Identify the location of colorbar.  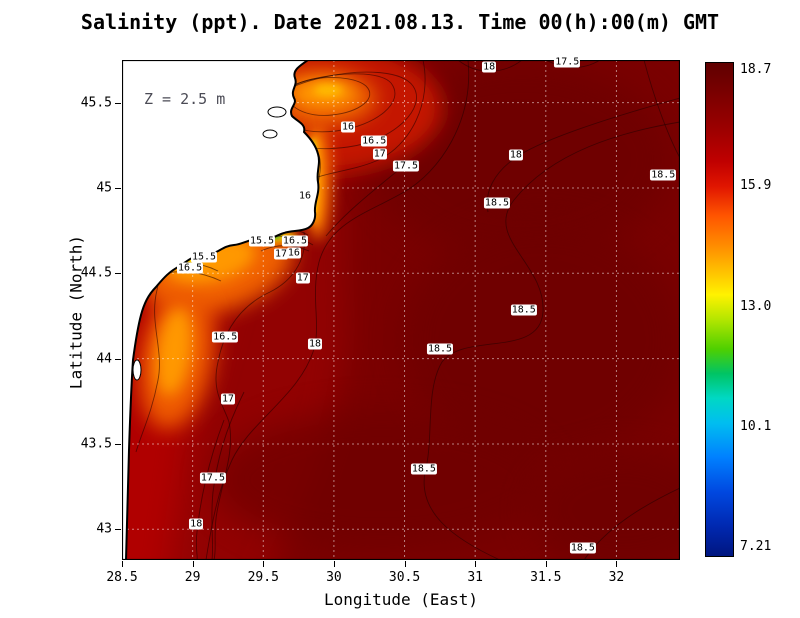
(719, 309).